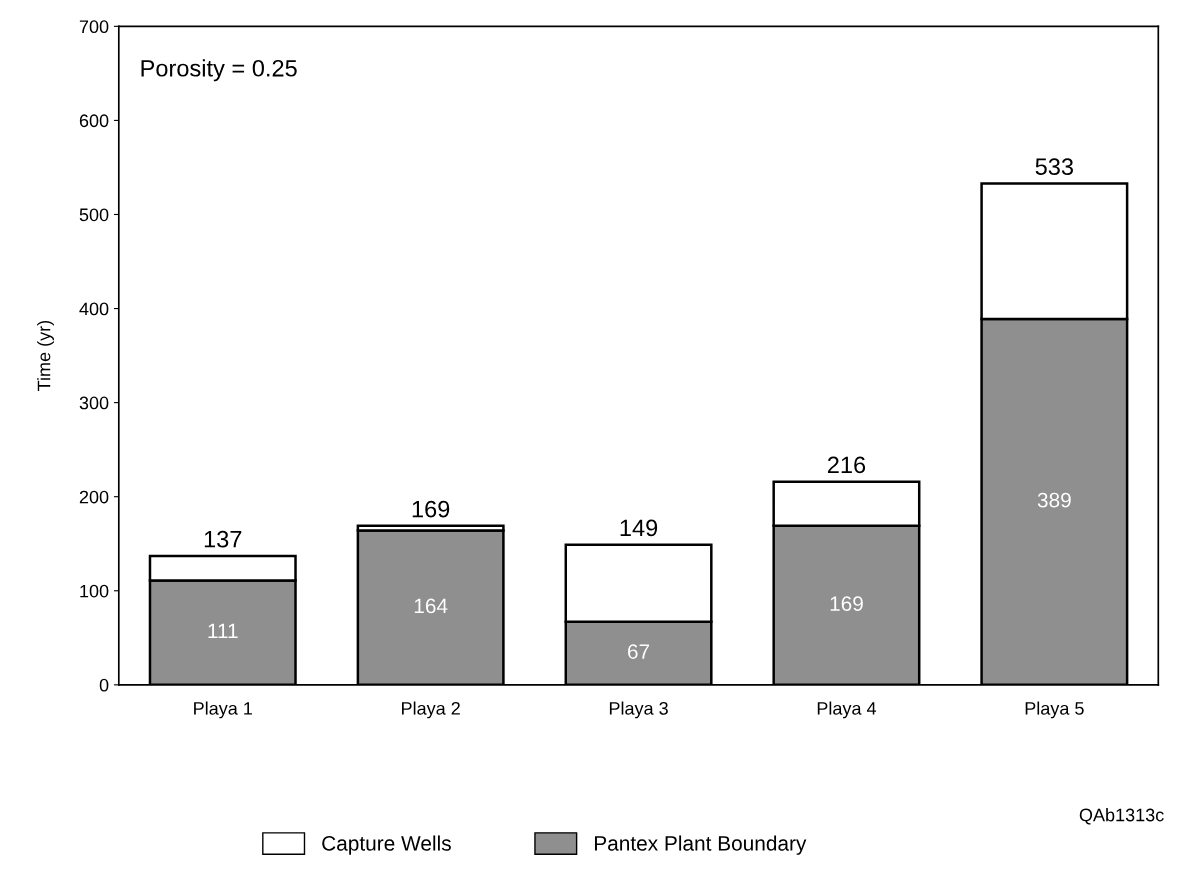 Image resolution: width=1188 pixels, height=878 pixels. Describe the element at coordinates (94, 403) in the screenshot. I see `y-tick-label: 300` at that location.